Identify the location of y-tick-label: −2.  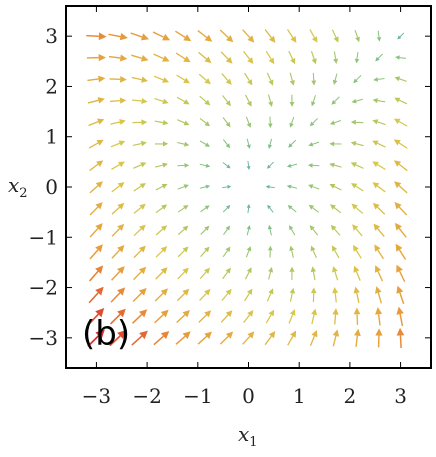
(43, 288).